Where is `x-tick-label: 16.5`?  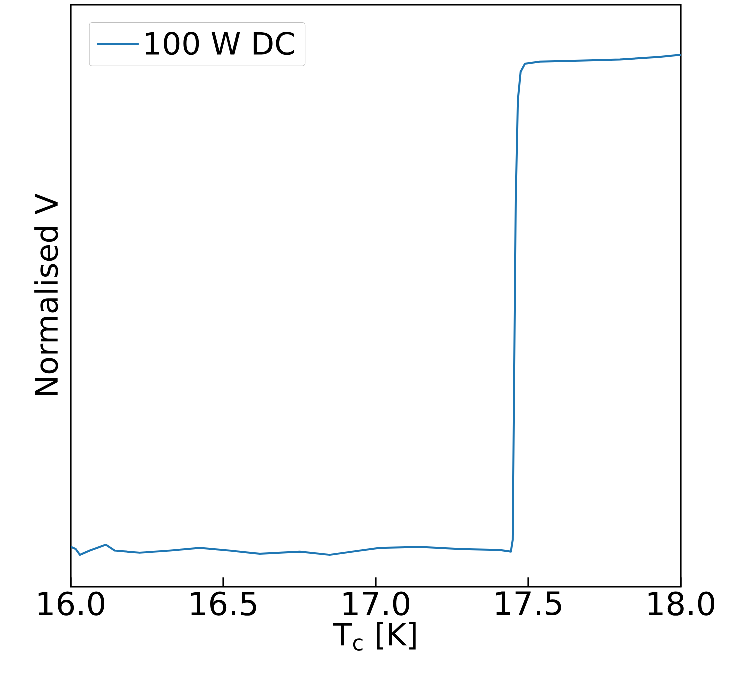 x-tick-label: 16.5 is located at coordinates (223, 604).